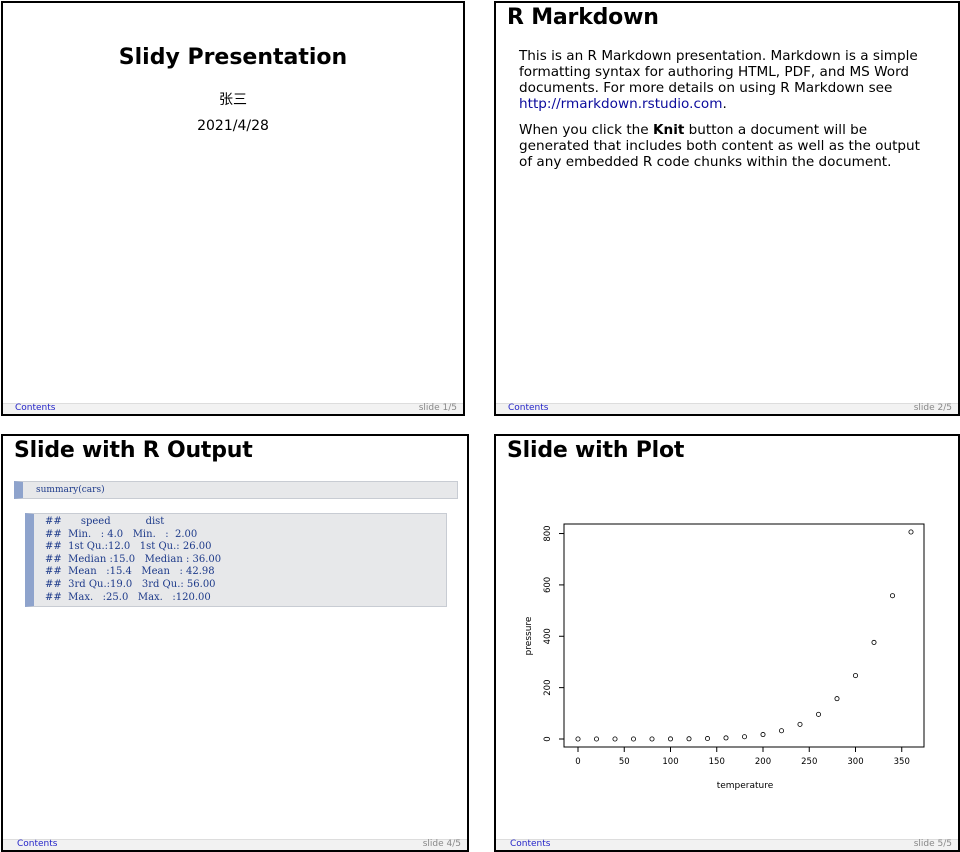  I want to click on y-tick-label: 0, so click(548, 738).